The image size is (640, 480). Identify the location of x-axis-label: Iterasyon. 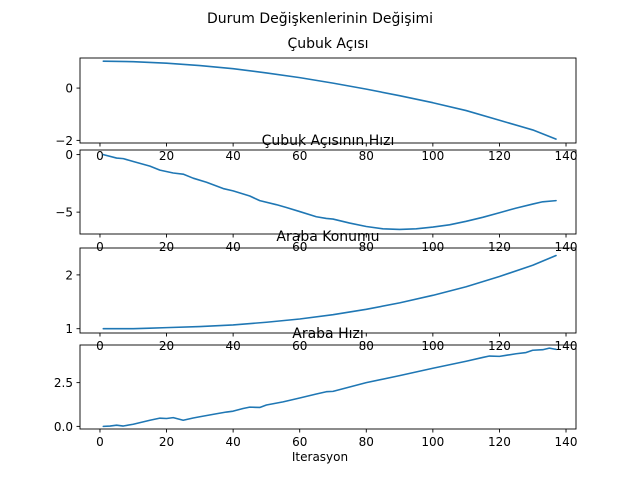
(320, 457).